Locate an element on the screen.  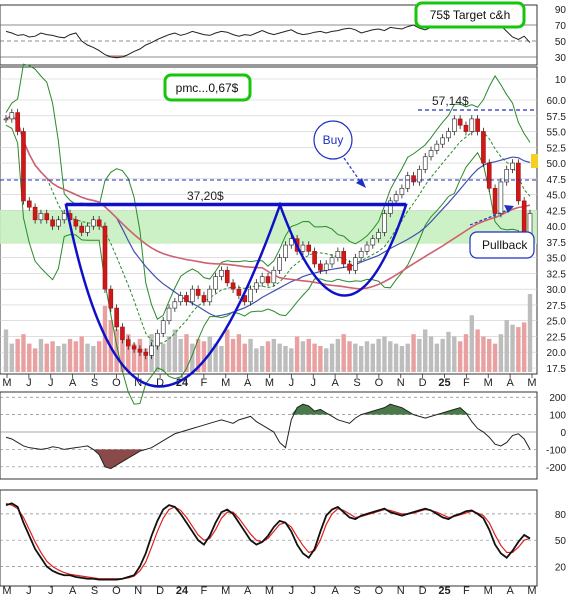
x-tick-label: A is located at coordinates (248, 383).